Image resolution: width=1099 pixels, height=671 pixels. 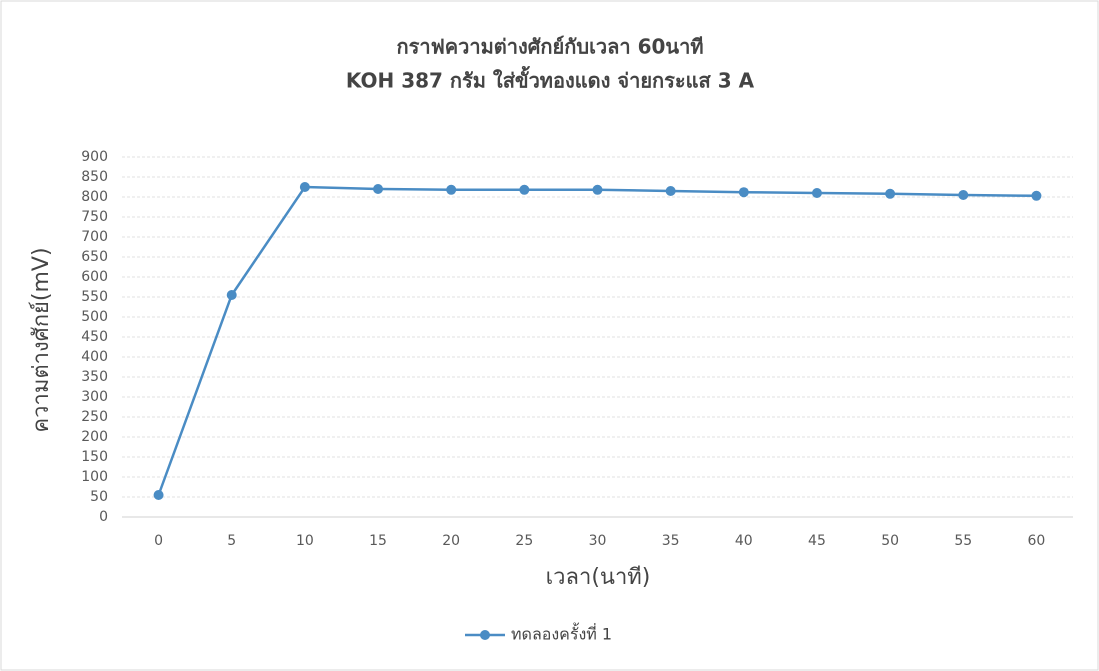 What do you see at coordinates (549, 47) in the screenshot?
I see `chart-title: กราฟความต่างศักย์กับเวลา 60นาที` at bounding box center [549, 47].